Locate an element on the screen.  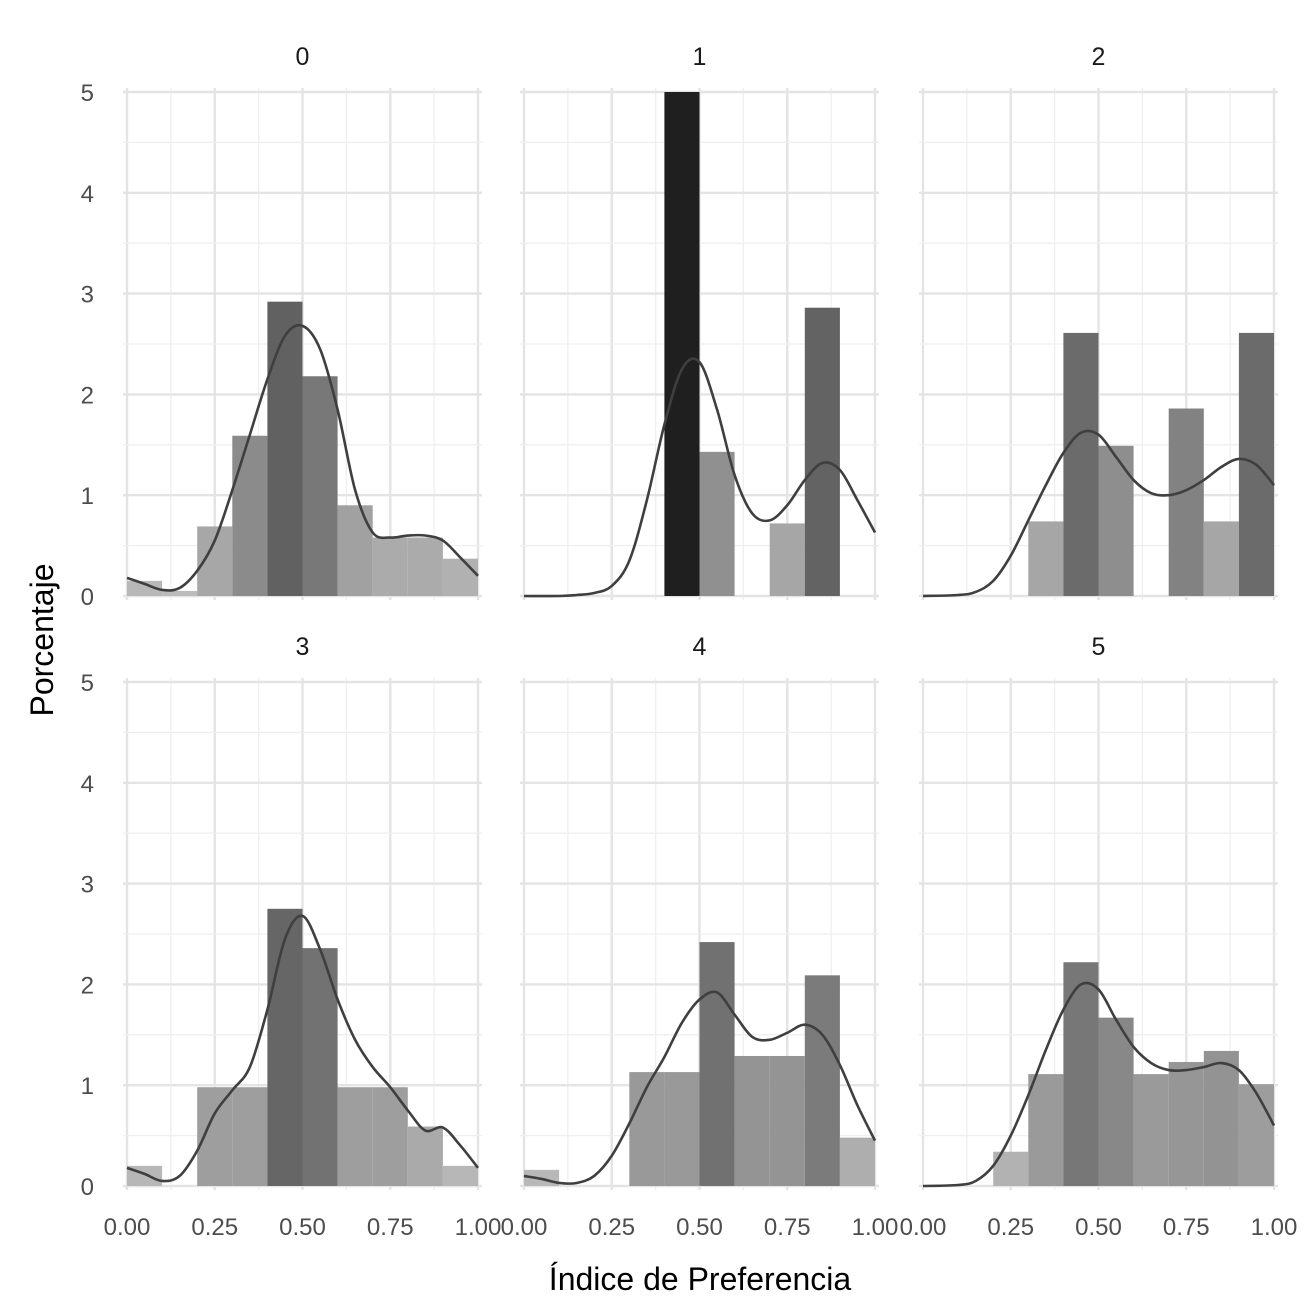
x-axis-title: Índice de Preferencia is located at coordinates (700, 1279).